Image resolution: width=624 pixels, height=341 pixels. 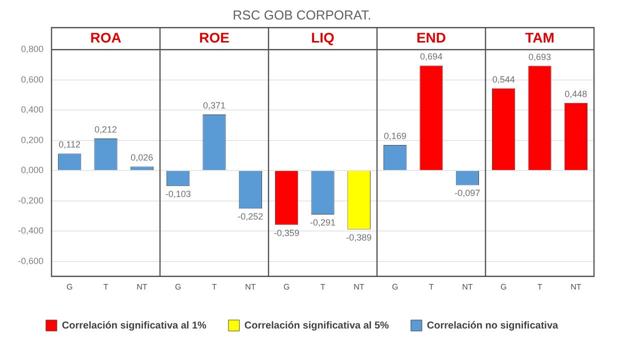 I want to click on y-tick-label: 0,800, so click(x=32, y=49).